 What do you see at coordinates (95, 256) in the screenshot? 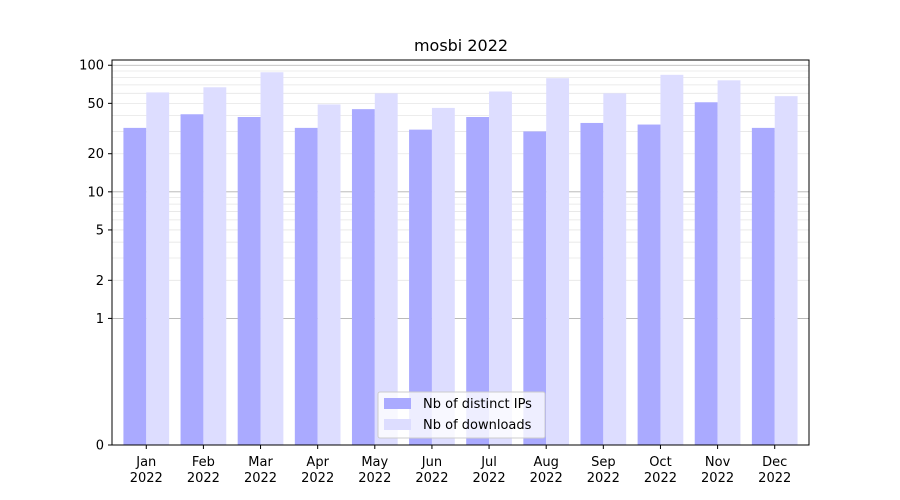
I see `y-axis: 0 1 2 5 10 20 50 100` at bounding box center [95, 256].